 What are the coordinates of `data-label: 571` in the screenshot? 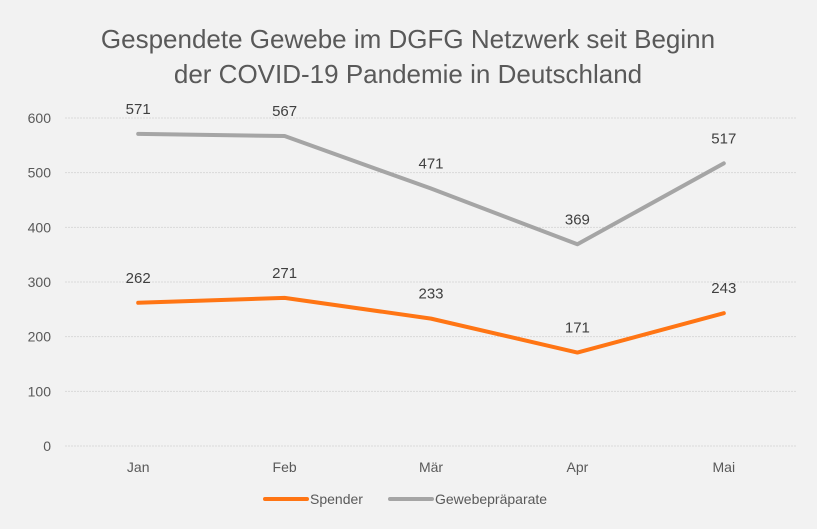 It's located at (138, 109).